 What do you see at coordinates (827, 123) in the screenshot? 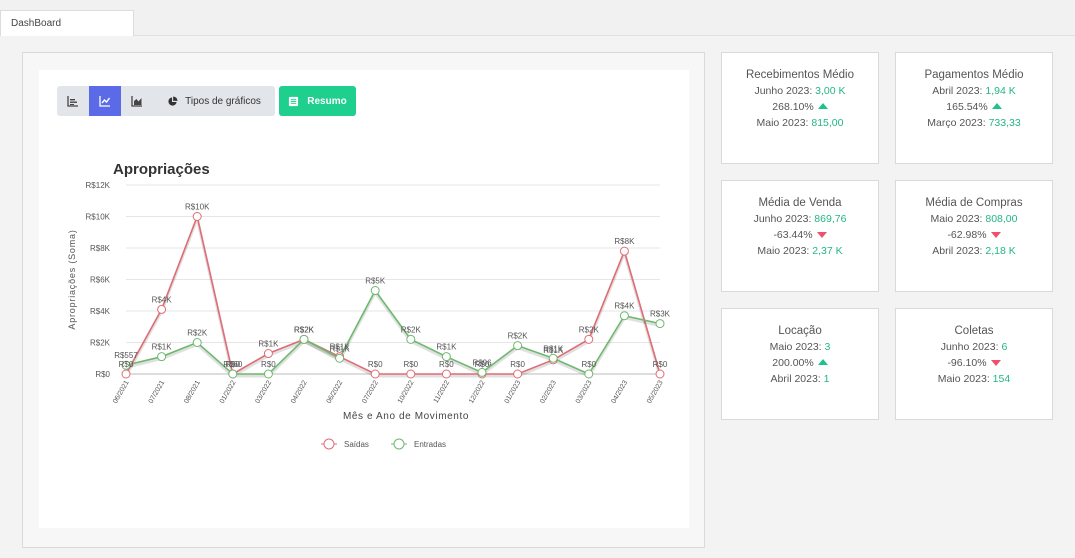
I see `stat-previous-value: 815,00` at bounding box center [827, 123].